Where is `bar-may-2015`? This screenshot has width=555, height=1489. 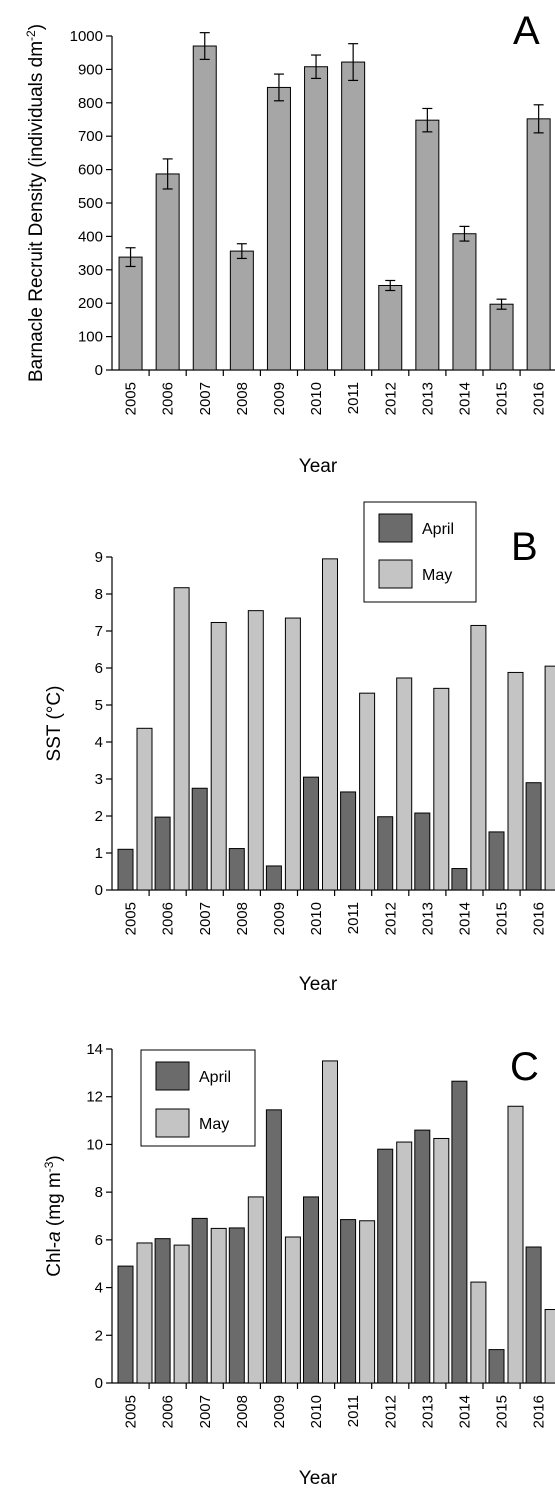 bar-may-2015 is located at coordinates (515, 1244).